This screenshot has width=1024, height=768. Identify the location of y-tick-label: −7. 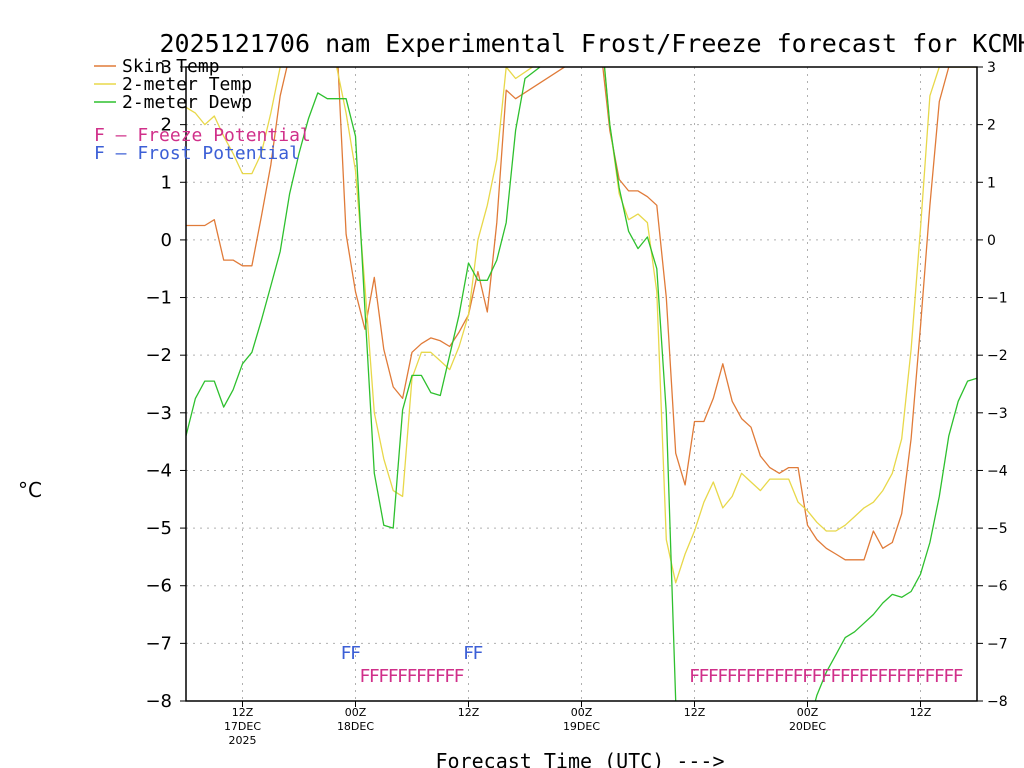
(158, 643).